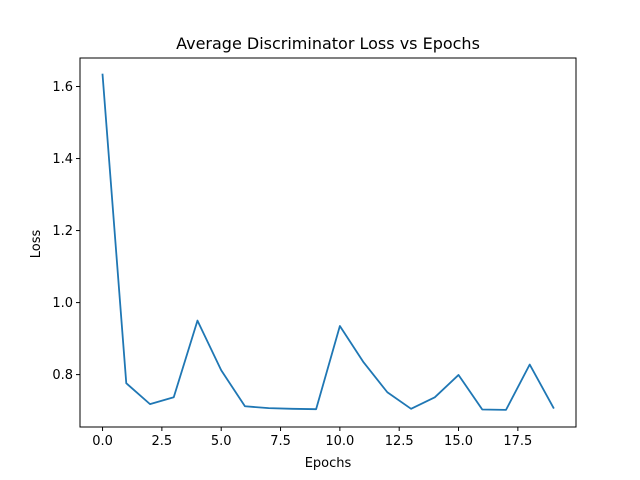 The width and height of the screenshot is (640, 480). I want to click on chart-title: Average Discriminator Loss vs Epochs, so click(328, 43).